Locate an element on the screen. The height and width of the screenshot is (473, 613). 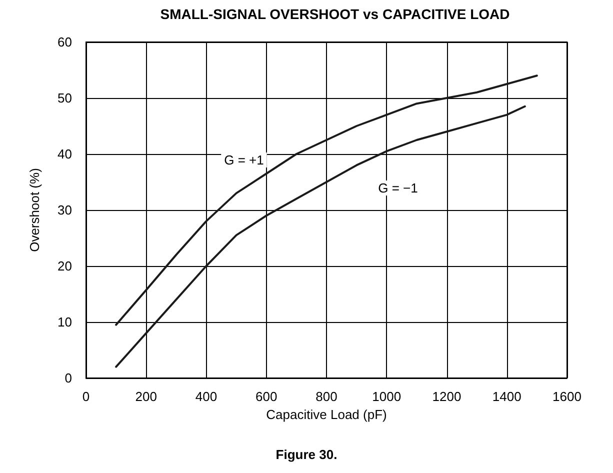
chart-title: SMALL-SIGNAL OVERSHOOT vs CAPACITIVE LOAD is located at coordinates (335, 14).